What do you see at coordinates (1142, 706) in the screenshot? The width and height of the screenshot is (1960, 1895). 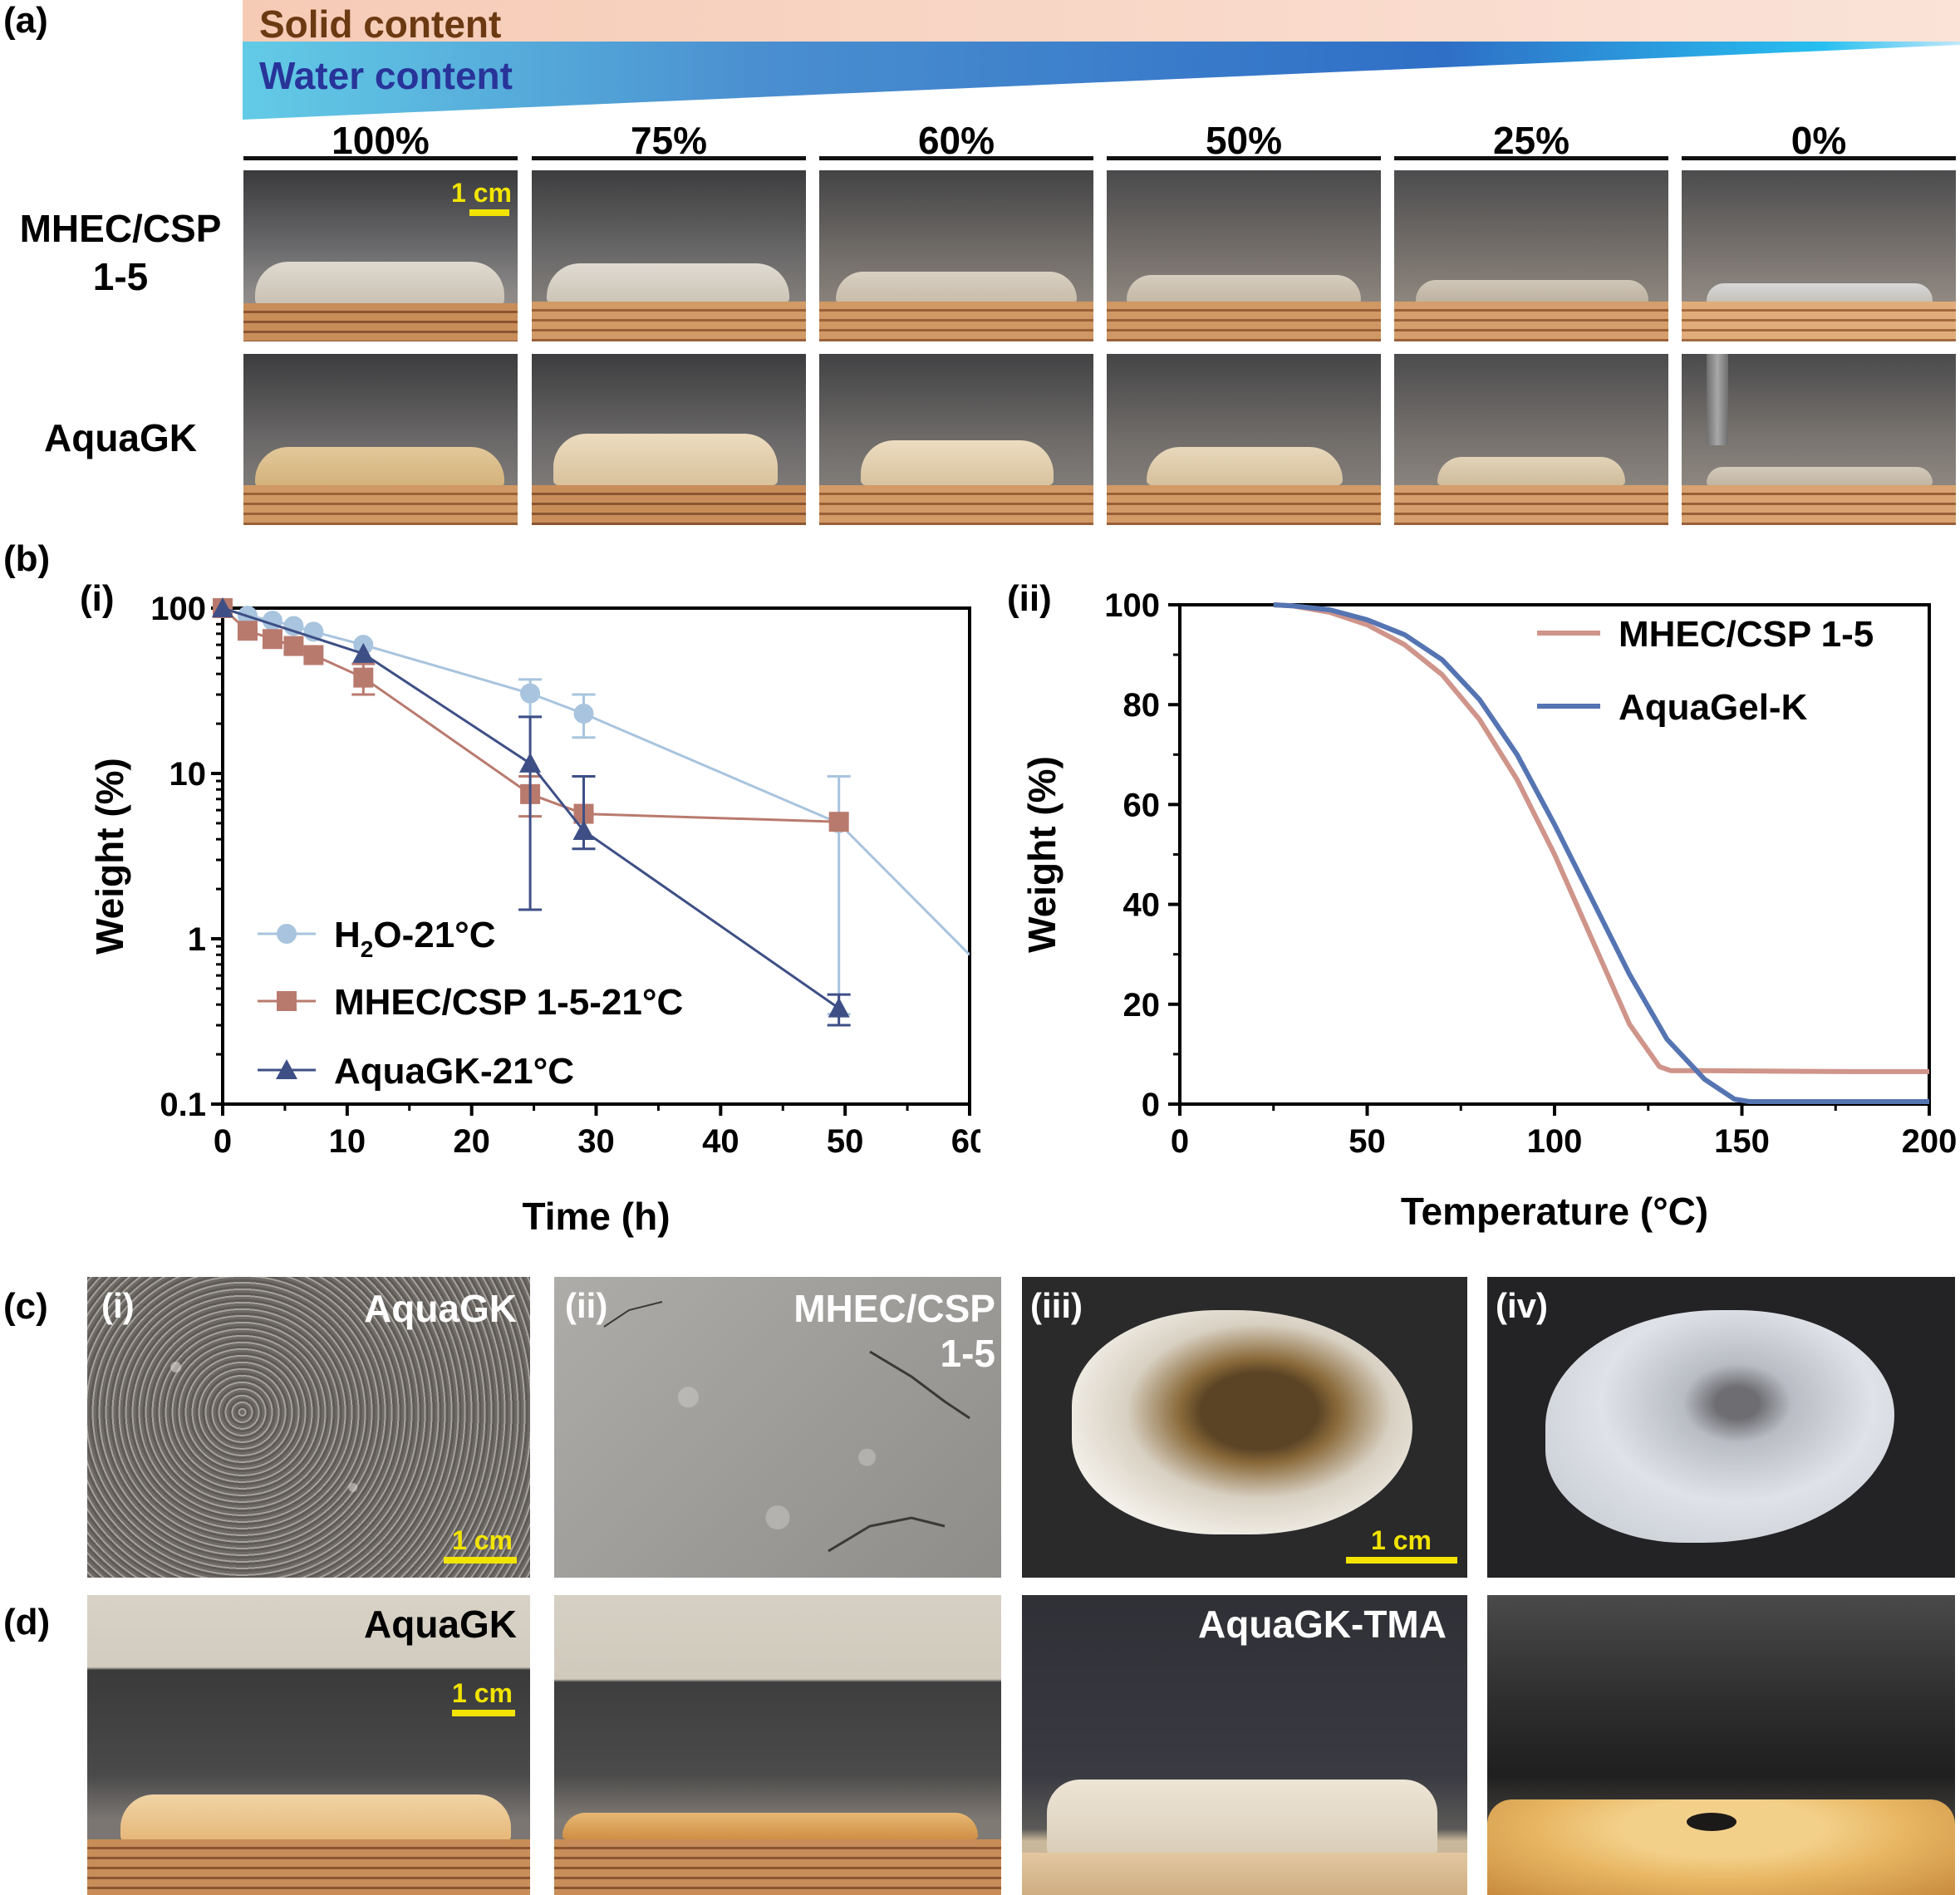 I see `y-tick-label-2-4: 80` at bounding box center [1142, 706].